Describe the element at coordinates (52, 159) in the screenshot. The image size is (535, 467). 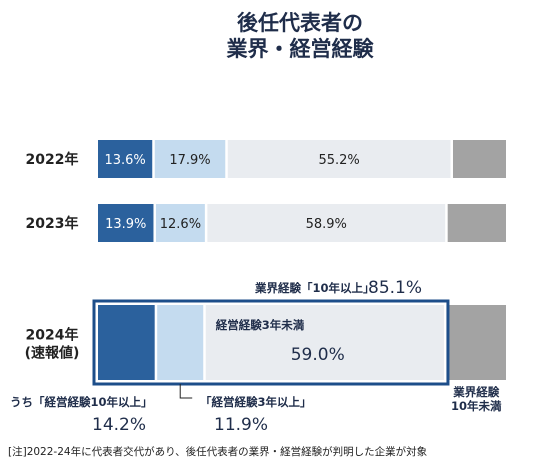
I see `category-label-0: 2022年` at that location.